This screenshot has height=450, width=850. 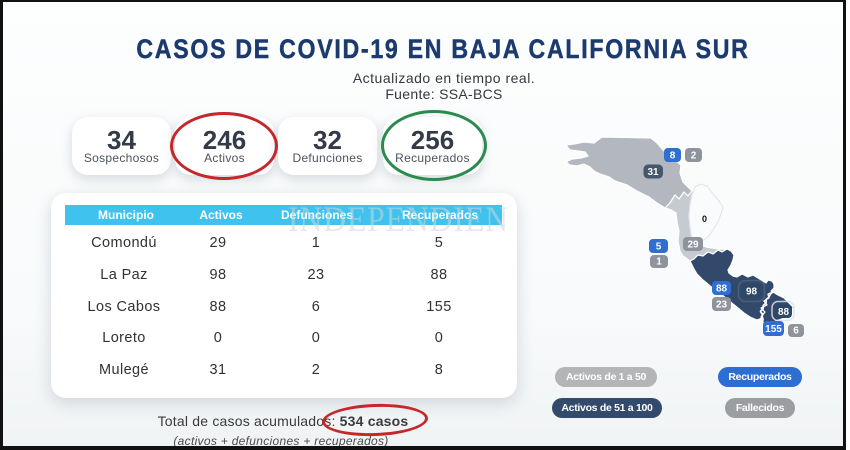 I want to click on svg-text: 23, so click(x=722, y=305).